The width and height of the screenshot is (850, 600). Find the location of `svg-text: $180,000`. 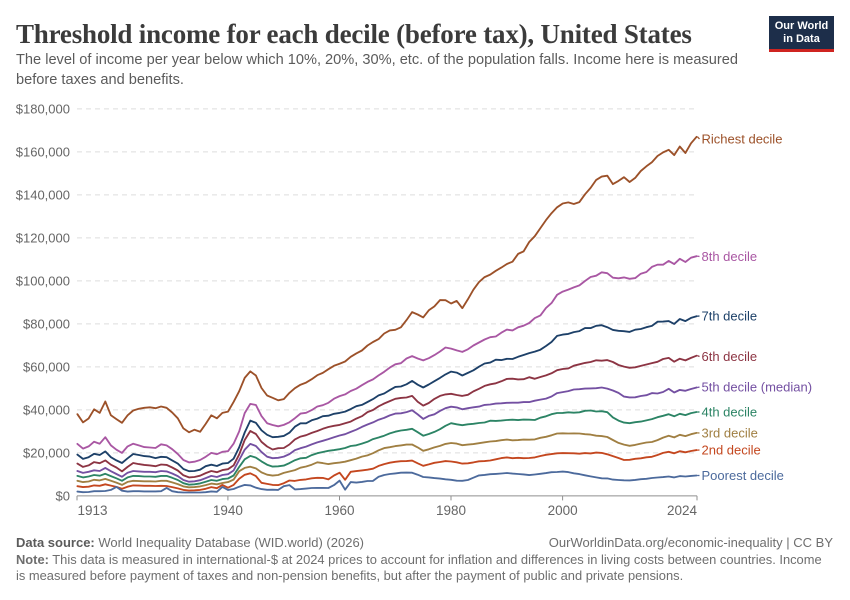

svg-text: $180,000 is located at coordinates (43, 108).